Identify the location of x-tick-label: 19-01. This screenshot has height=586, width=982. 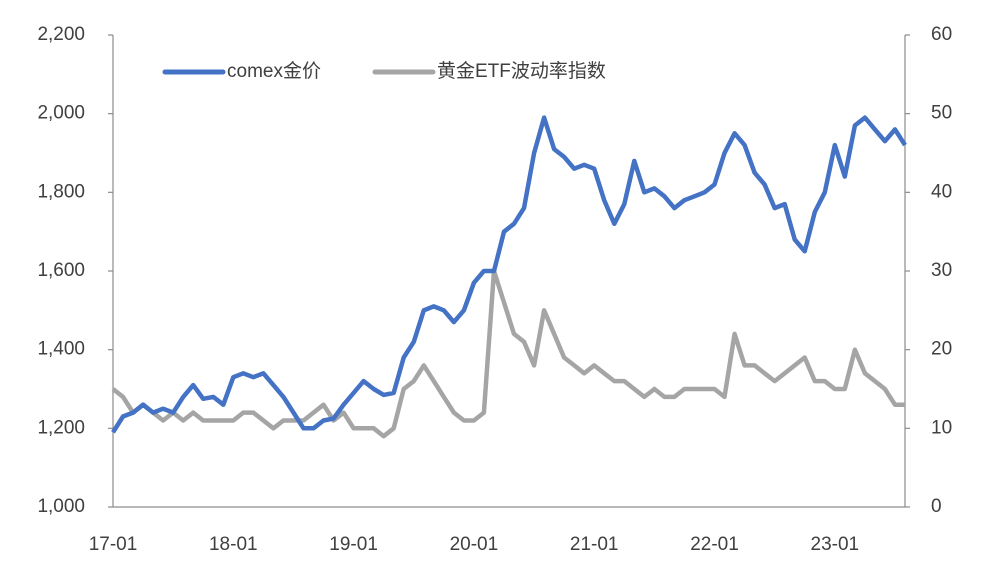
(353, 544).